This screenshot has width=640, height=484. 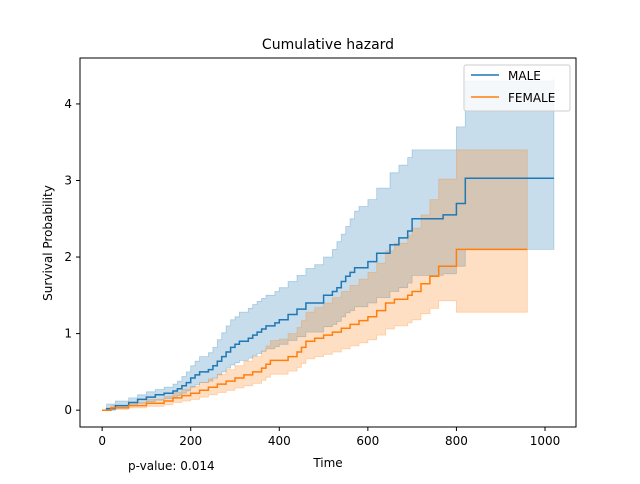 What do you see at coordinates (102, 441) in the screenshot?
I see `x-tick-label: 0` at bounding box center [102, 441].